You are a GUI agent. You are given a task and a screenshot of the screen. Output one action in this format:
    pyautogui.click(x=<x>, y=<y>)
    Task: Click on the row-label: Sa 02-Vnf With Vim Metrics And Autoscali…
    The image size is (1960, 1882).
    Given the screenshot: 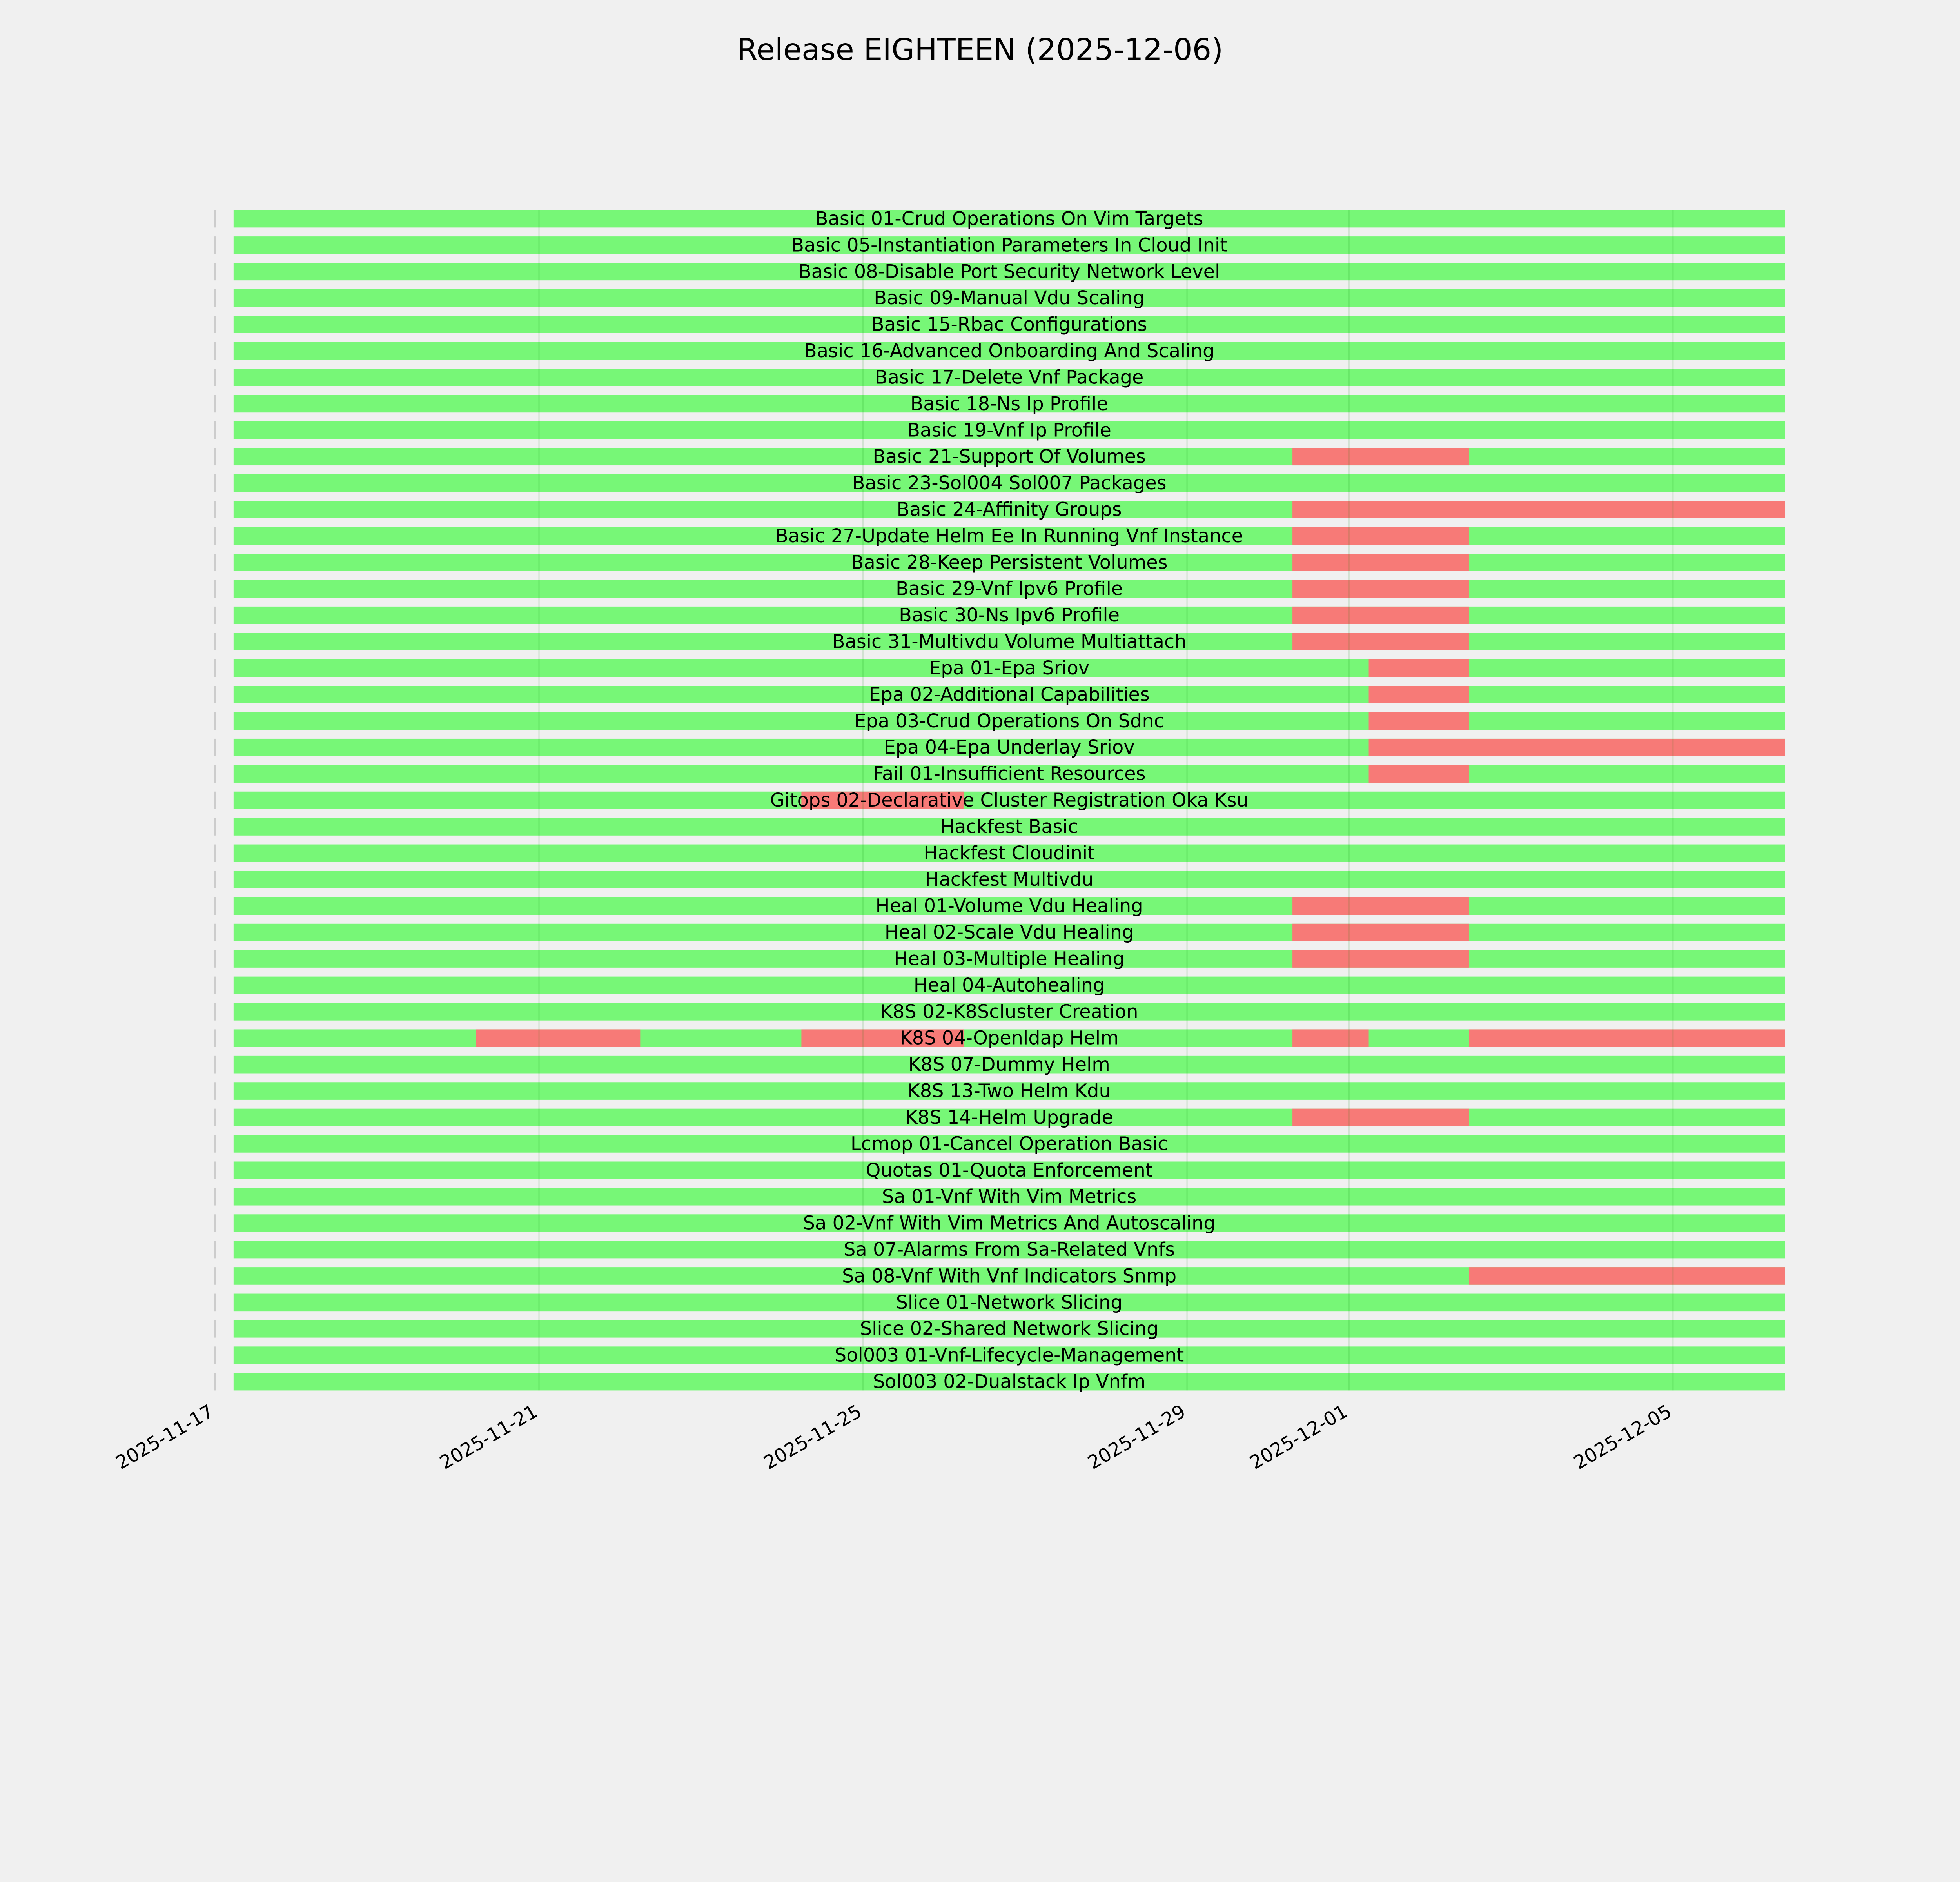 What is the action you would take?
    pyautogui.click(x=1010, y=1223)
    